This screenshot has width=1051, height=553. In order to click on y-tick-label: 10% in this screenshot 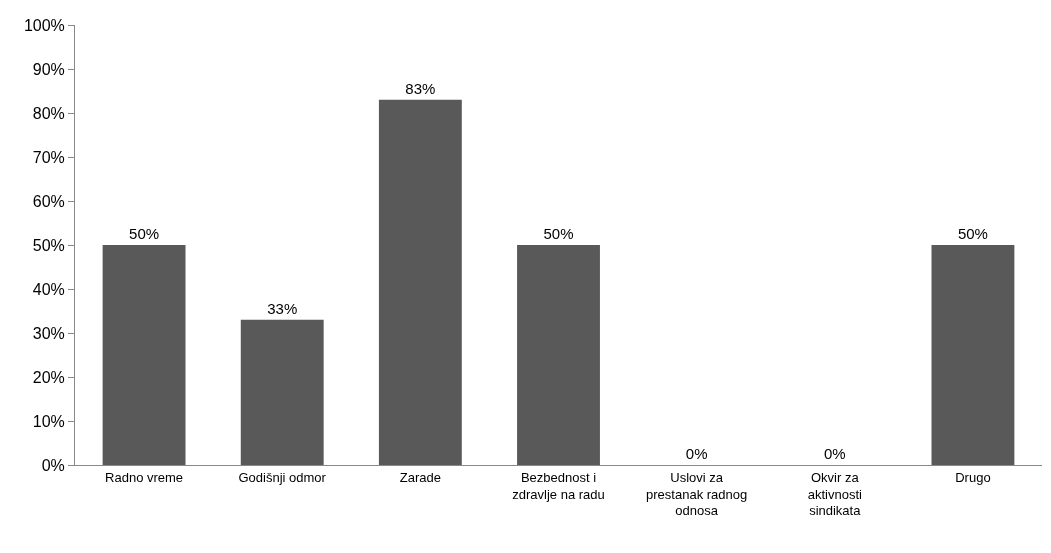, I will do `click(48, 421)`.